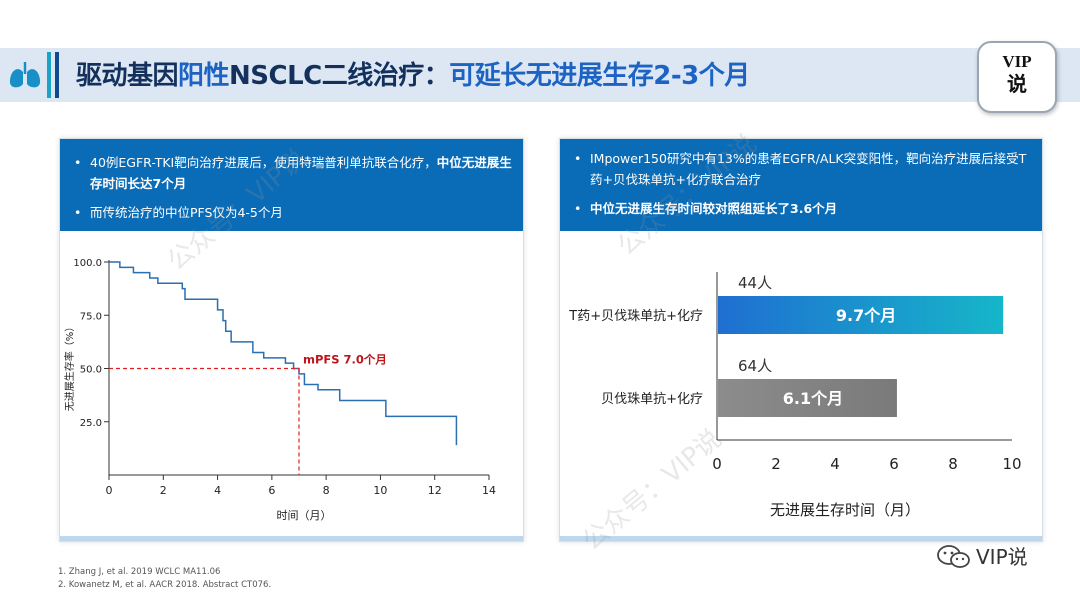 The height and width of the screenshot is (606, 1080). Describe the element at coordinates (1002, 557) in the screenshot. I see `wechat-label: VIP说` at that location.